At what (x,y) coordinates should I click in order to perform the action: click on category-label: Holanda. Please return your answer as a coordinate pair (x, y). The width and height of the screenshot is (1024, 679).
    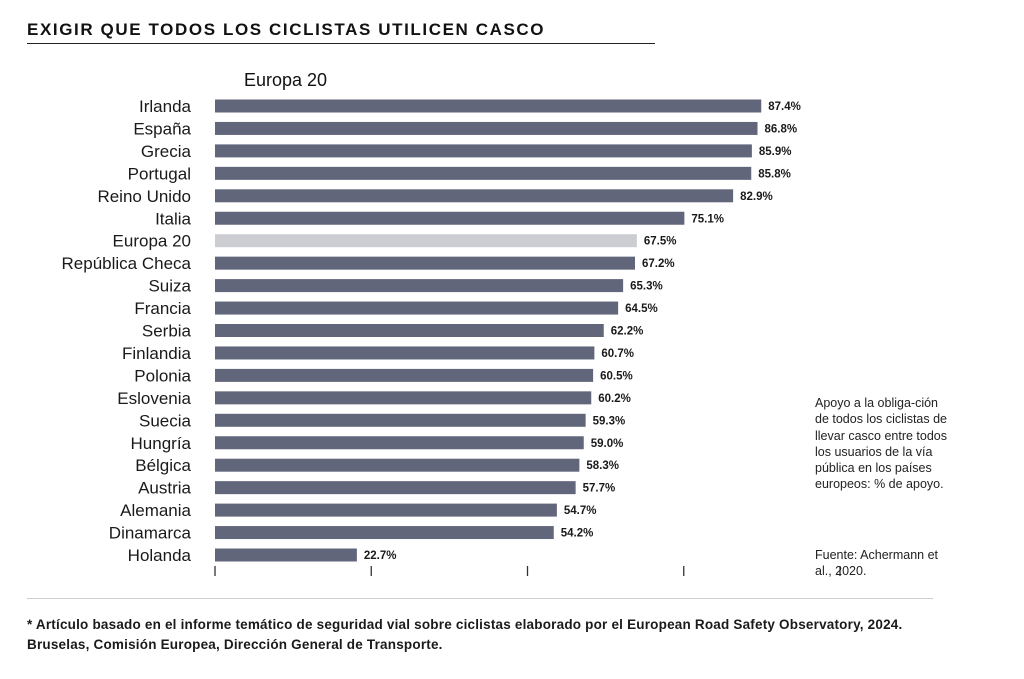
    Looking at the image, I should click on (160, 555).